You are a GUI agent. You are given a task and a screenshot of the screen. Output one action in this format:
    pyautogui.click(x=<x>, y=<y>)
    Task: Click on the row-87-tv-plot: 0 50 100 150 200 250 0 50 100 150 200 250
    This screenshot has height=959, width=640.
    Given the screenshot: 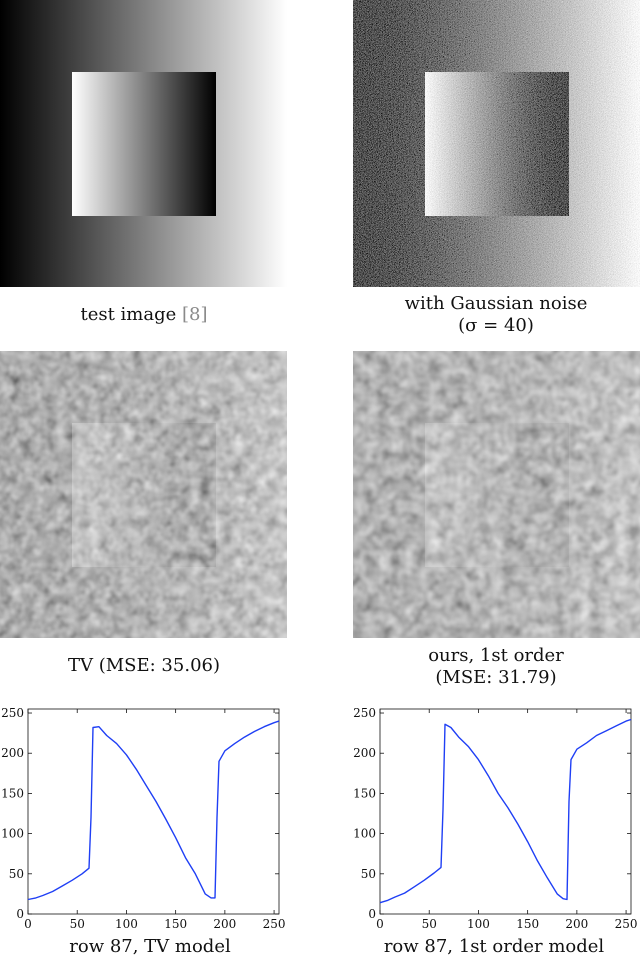 What is the action you would take?
    pyautogui.click(x=143, y=817)
    